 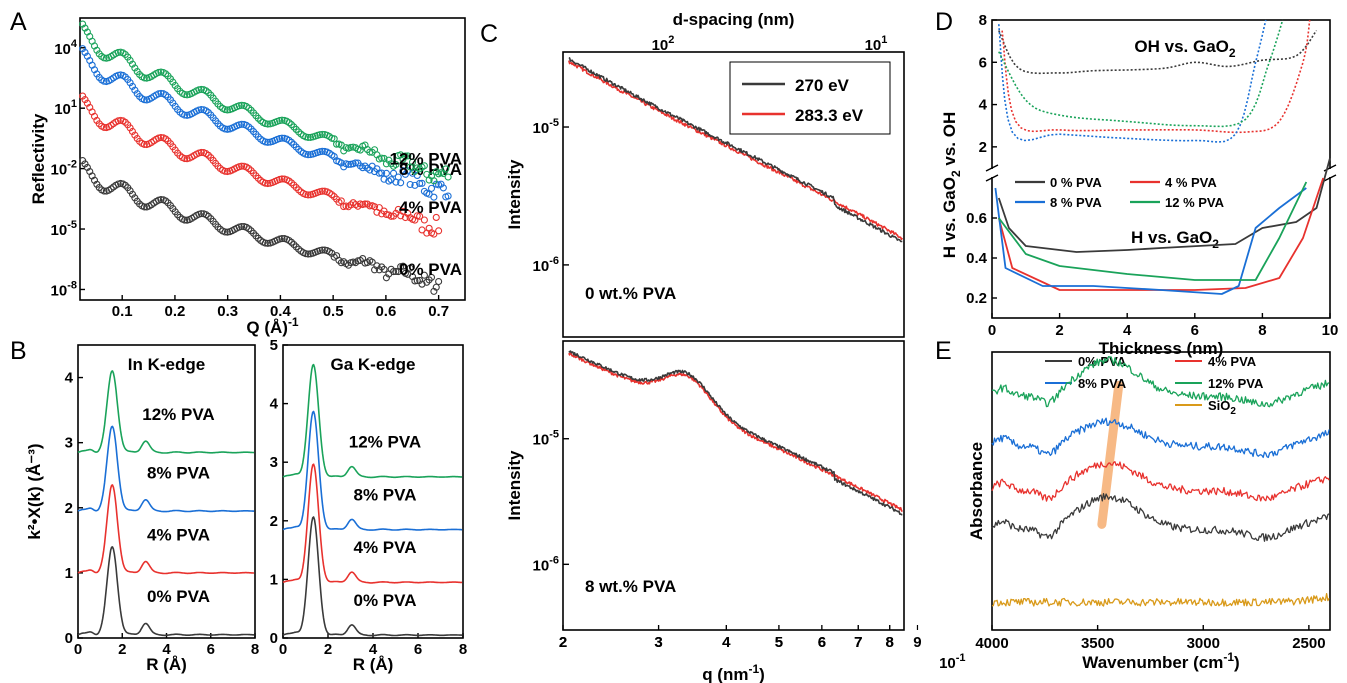 What do you see at coordinates (876, 44) in the screenshot?
I see `top-x-tick-label: 101` at bounding box center [876, 44].